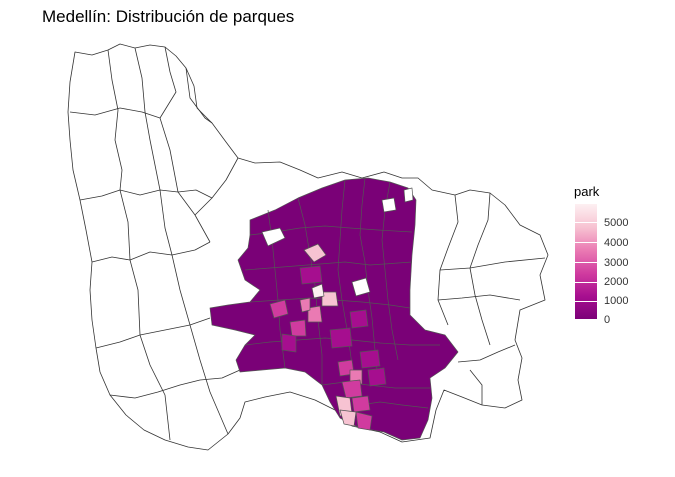 This screenshot has height=477, width=675. What do you see at coordinates (587, 191) in the screenshot?
I see `legend-title: park` at bounding box center [587, 191].